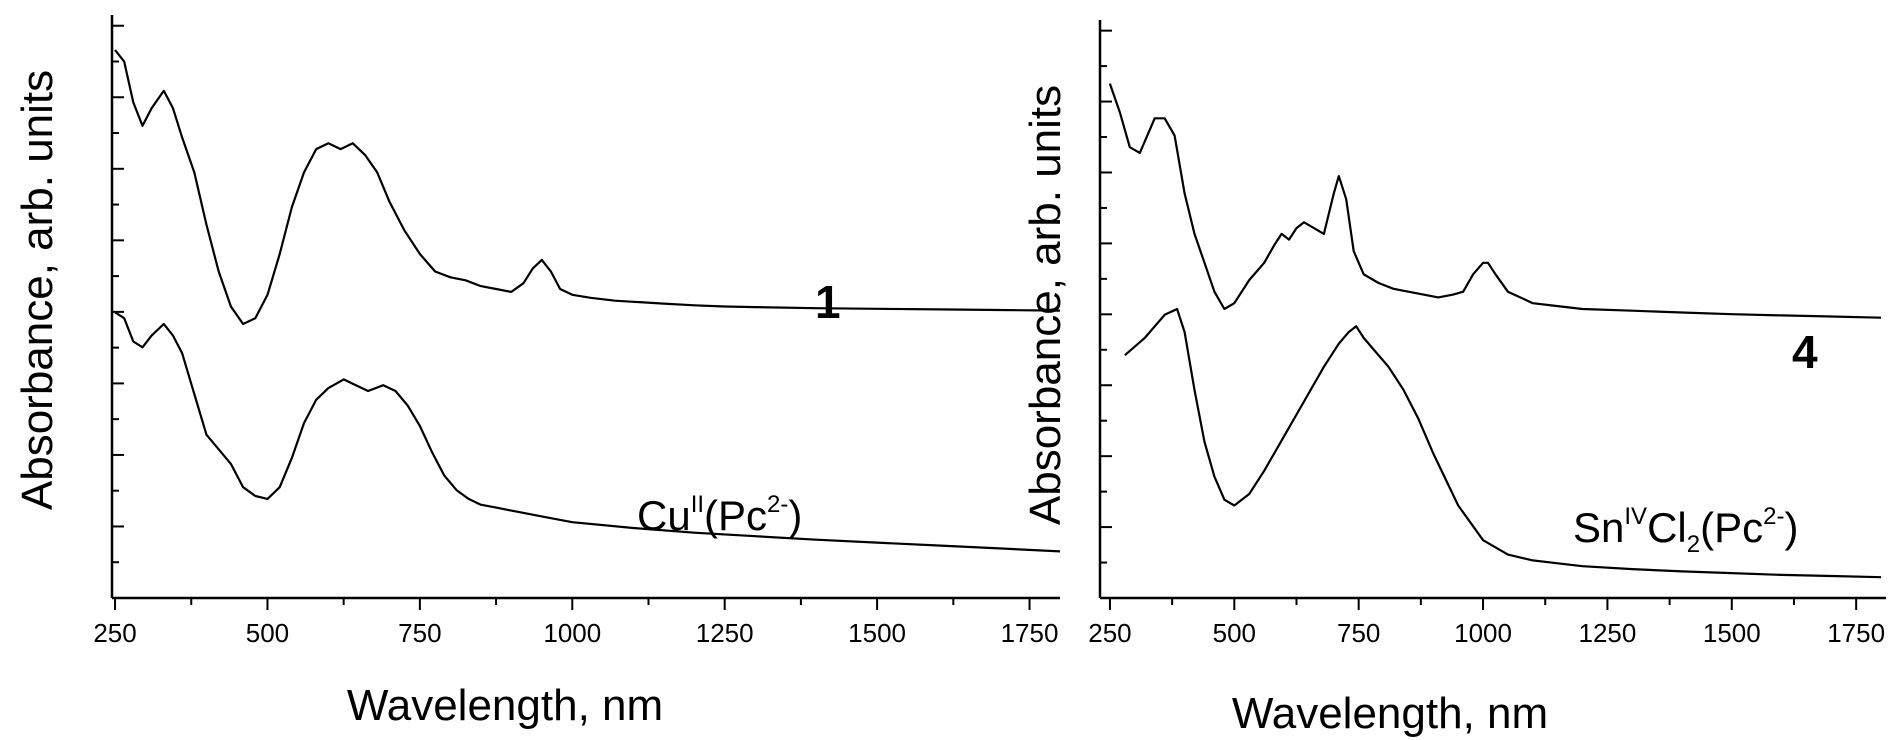 The height and width of the screenshot is (740, 1898). What do you see at coordinates (1483, 633) in the screenshot?
I see `x-tick-label-2: 1000` at bounding box center [1483, 633].